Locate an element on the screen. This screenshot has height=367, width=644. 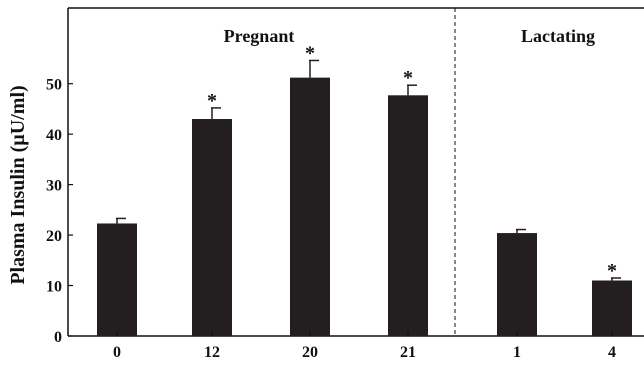
x-tick-label: 0 is located at coordinates (117, 352).